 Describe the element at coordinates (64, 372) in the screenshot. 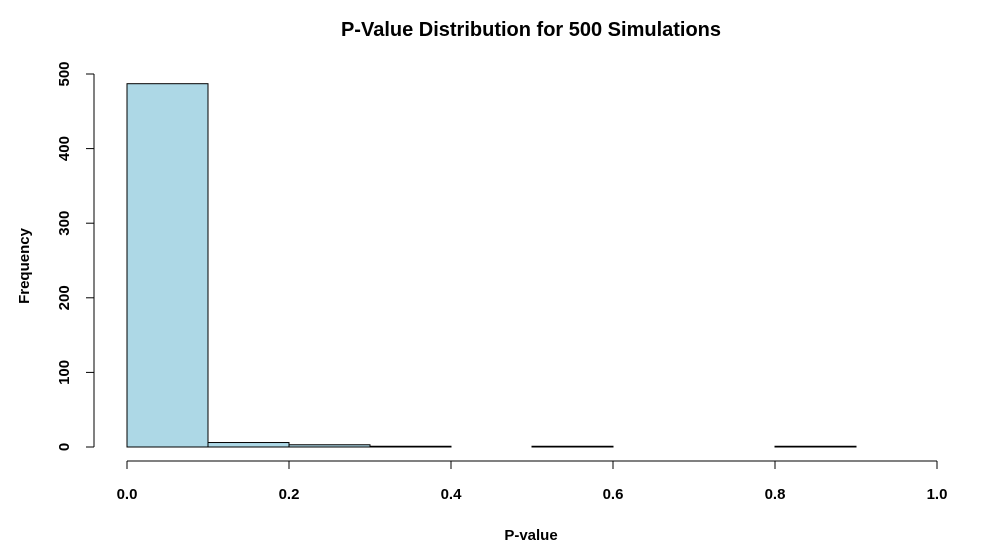

I see `y-tick-label-1: 100` at that location.